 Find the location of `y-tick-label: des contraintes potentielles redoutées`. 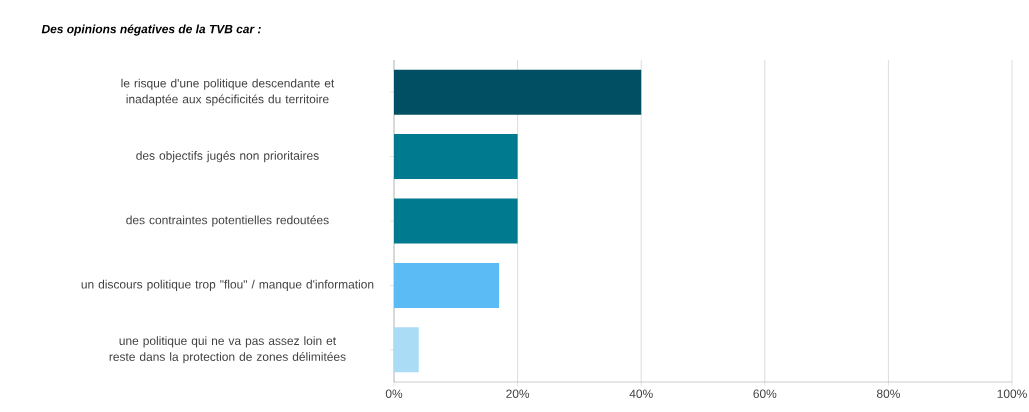

y-tick-label: des contraintes potentielles redoutées is located at coordinates (227, 221).